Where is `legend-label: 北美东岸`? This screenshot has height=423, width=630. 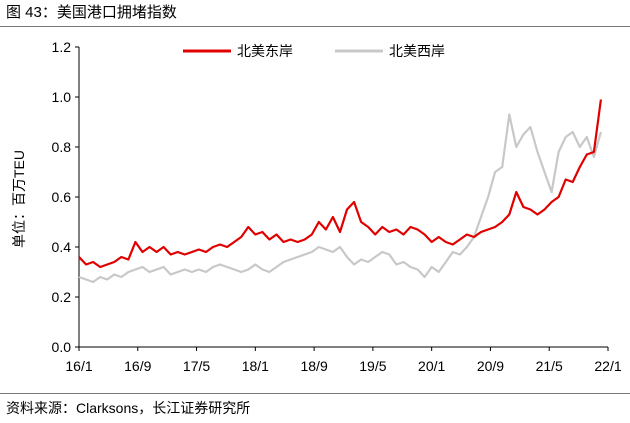
legend-label: 北美东岸 is located at coordinates (265, 51).